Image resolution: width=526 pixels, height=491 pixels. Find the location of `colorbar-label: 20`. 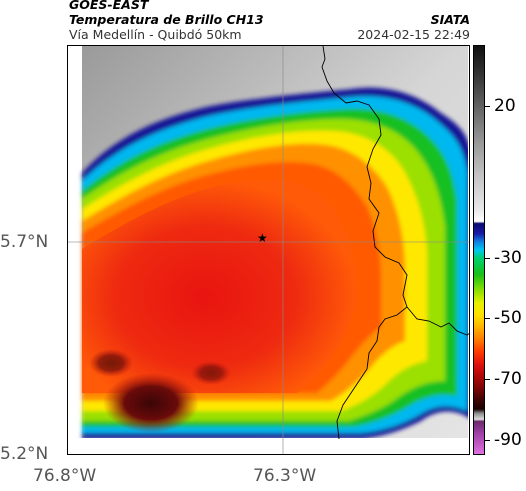

colorbar-label: 20 is located at coordinates (505, 106).